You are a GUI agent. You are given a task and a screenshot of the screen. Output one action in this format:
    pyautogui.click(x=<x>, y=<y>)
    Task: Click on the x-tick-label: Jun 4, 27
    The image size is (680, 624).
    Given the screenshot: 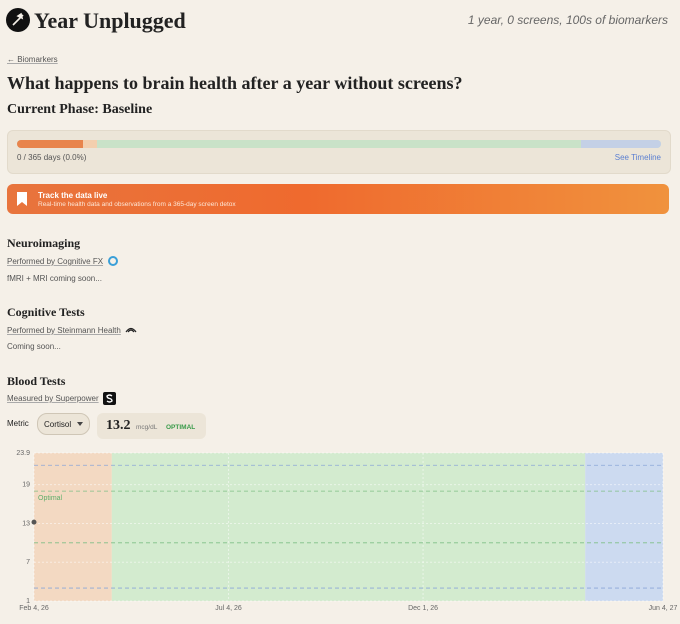 What is the action you would take?
    pyautogui.click(x=663, y=608)
    